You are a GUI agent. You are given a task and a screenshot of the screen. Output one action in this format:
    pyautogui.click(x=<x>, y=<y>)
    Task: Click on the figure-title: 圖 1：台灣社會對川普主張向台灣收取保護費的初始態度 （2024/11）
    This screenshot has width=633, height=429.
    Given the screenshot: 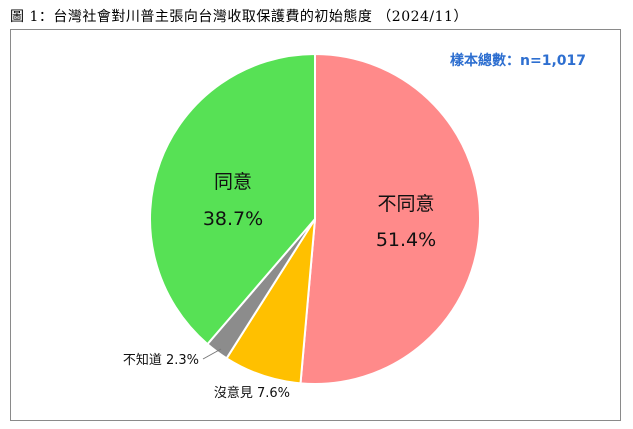 What is the action you would take?
    pyautogui.click(x=239, y=17)
    